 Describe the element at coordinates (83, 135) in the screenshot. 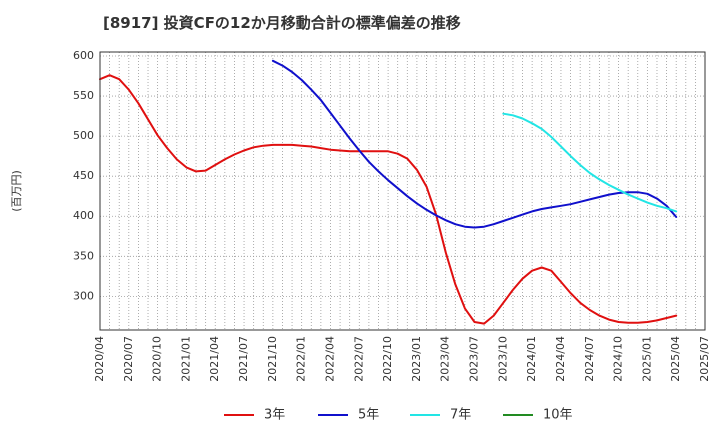

I see `y-tick-label: 500` at that location.